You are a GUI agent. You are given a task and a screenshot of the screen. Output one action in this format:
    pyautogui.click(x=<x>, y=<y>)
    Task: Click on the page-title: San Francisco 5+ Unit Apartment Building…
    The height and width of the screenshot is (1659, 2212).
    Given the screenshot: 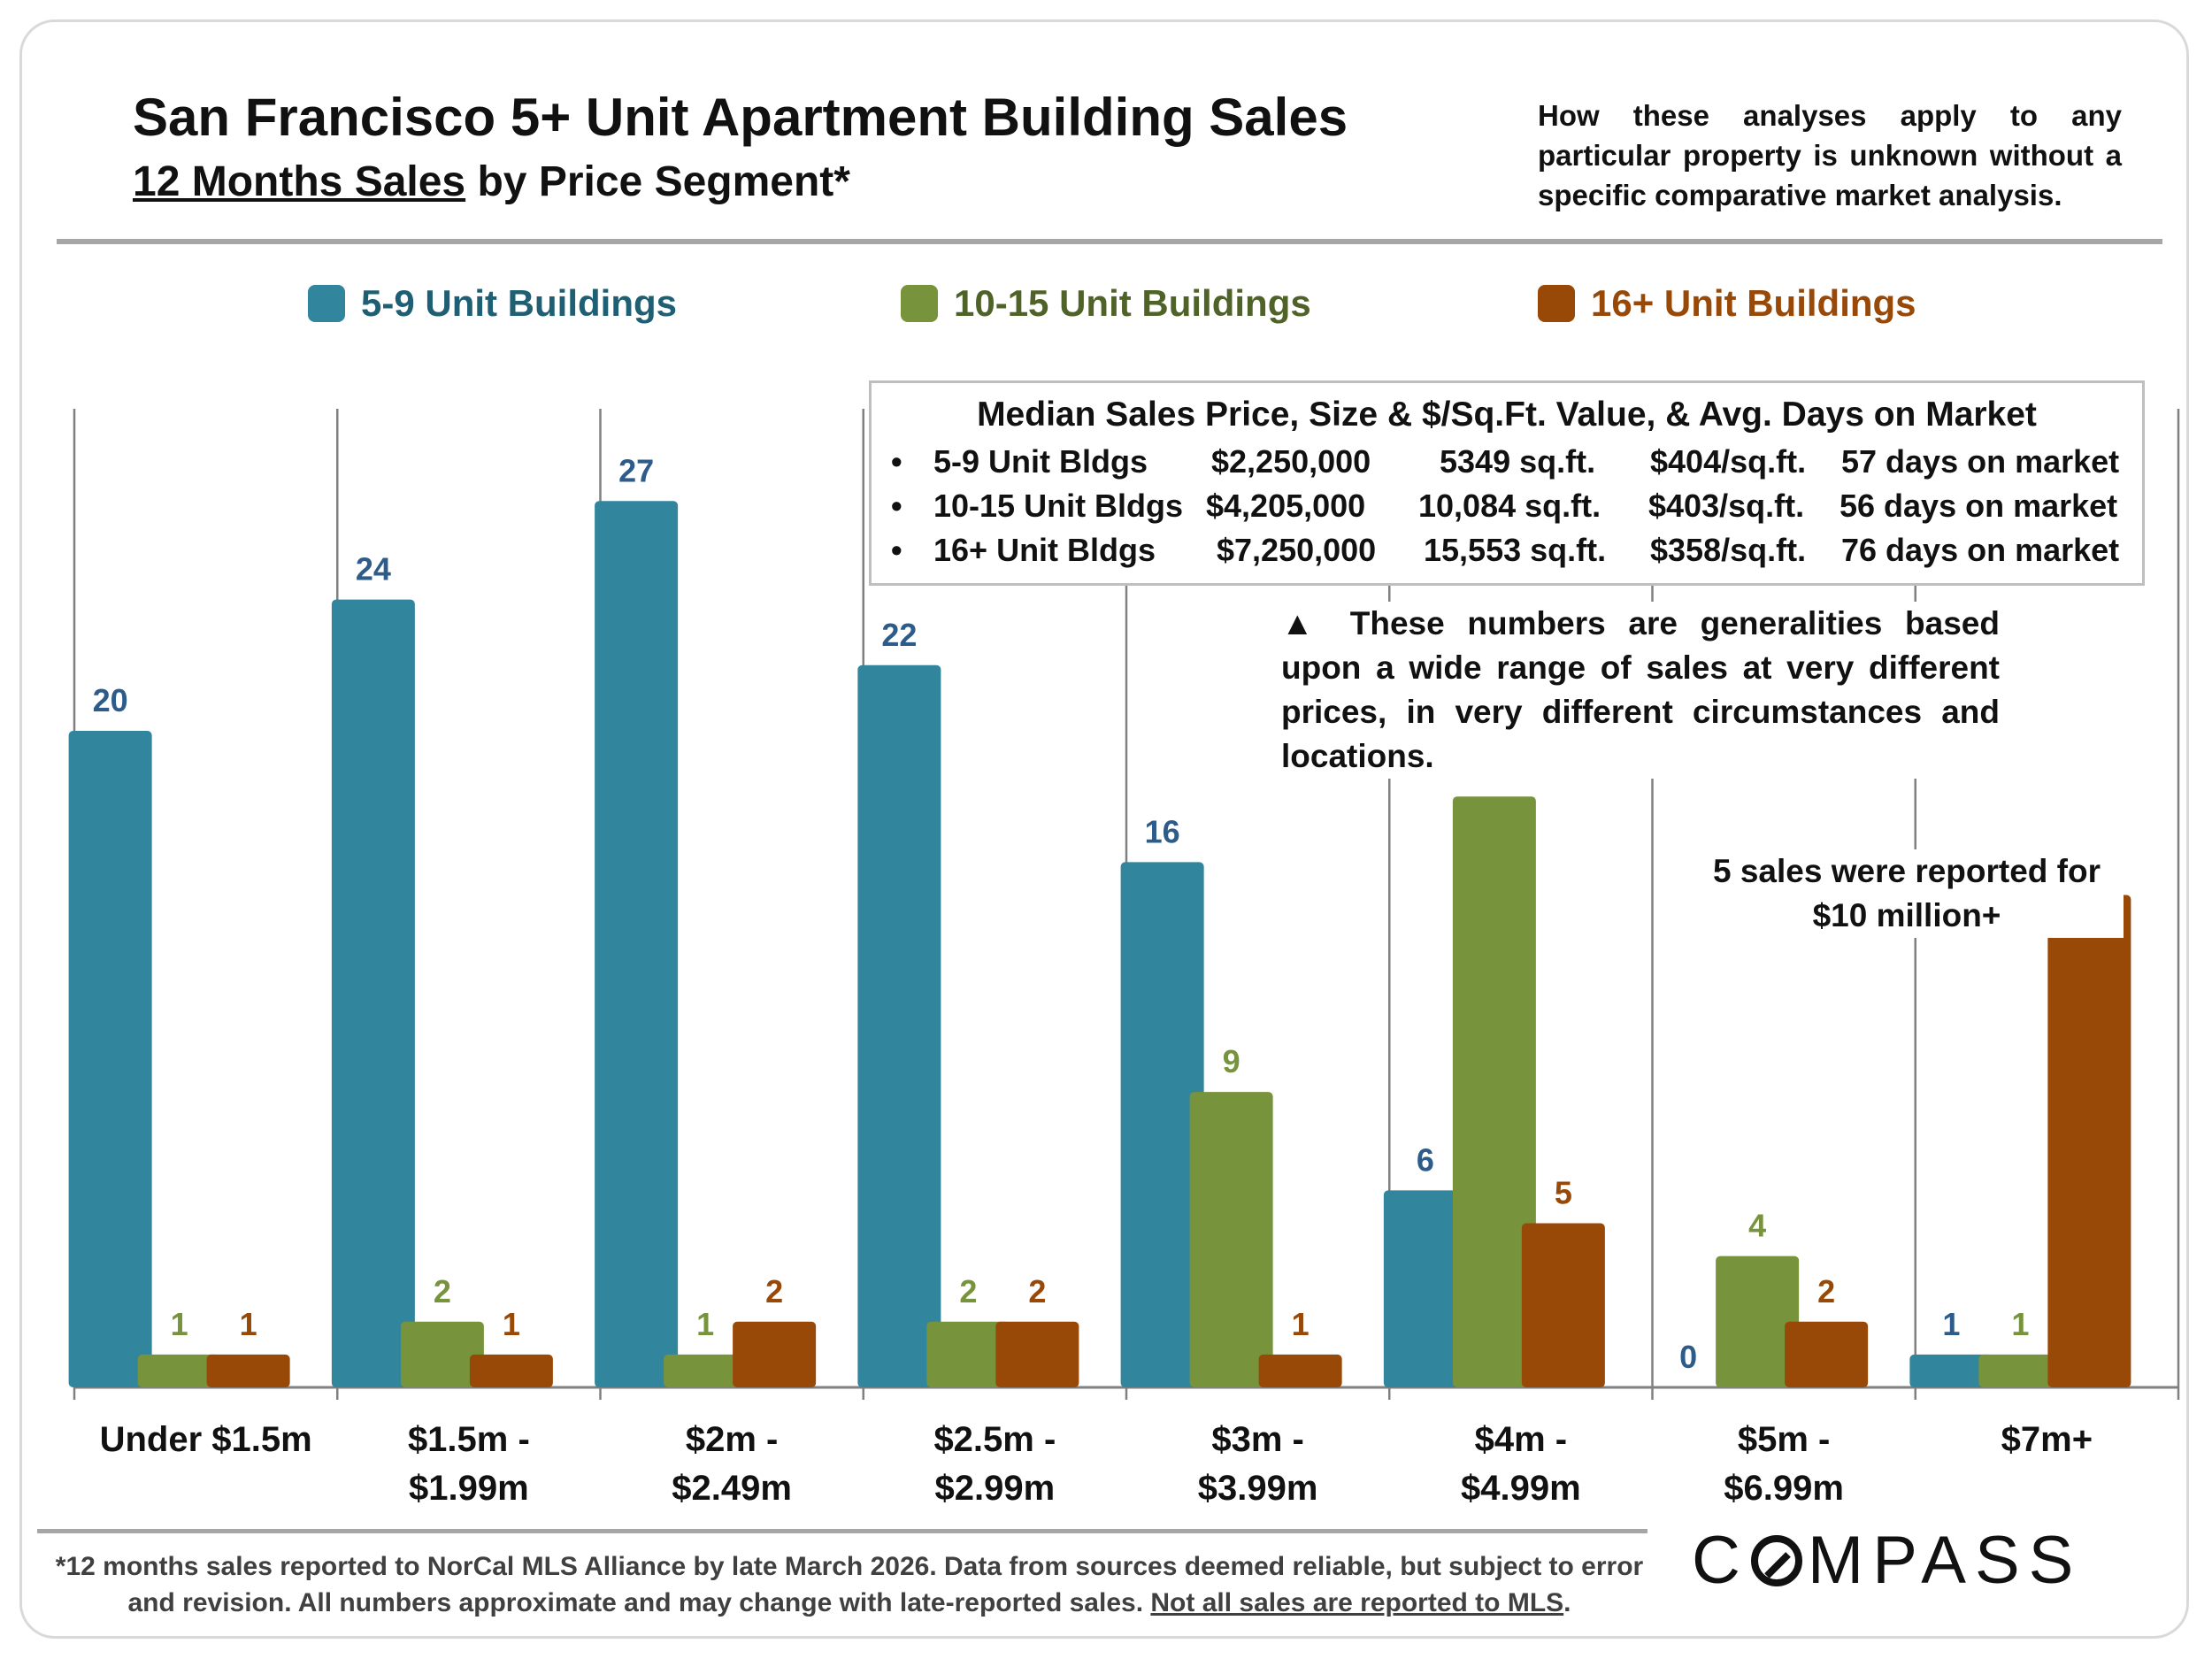 What is the action you would take?
    pyautogui.click(x=741, y=117)
    